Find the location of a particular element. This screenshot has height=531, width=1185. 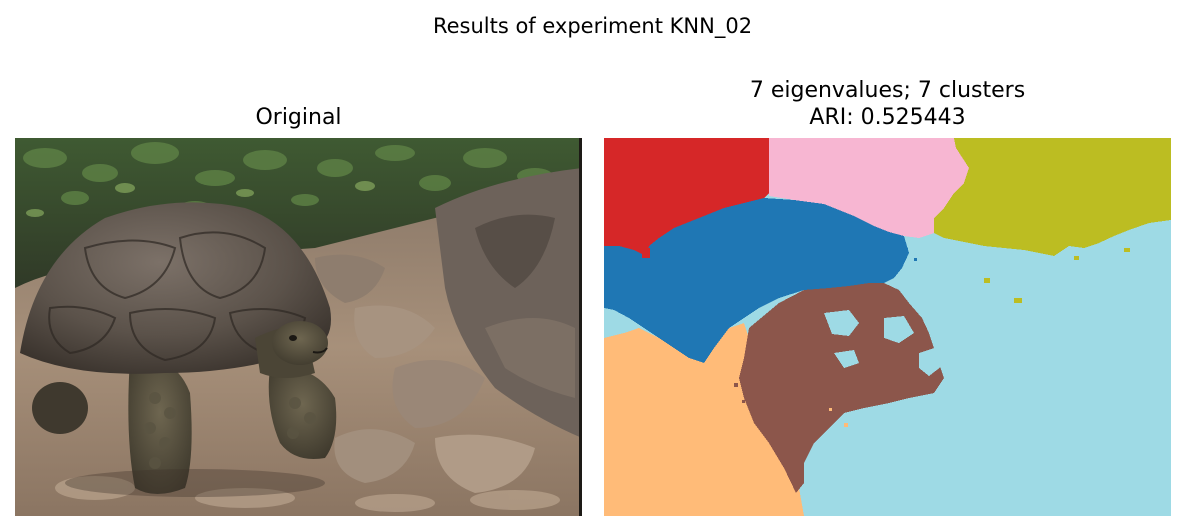

cluster-noise-red is located at coordinates (687, 204).